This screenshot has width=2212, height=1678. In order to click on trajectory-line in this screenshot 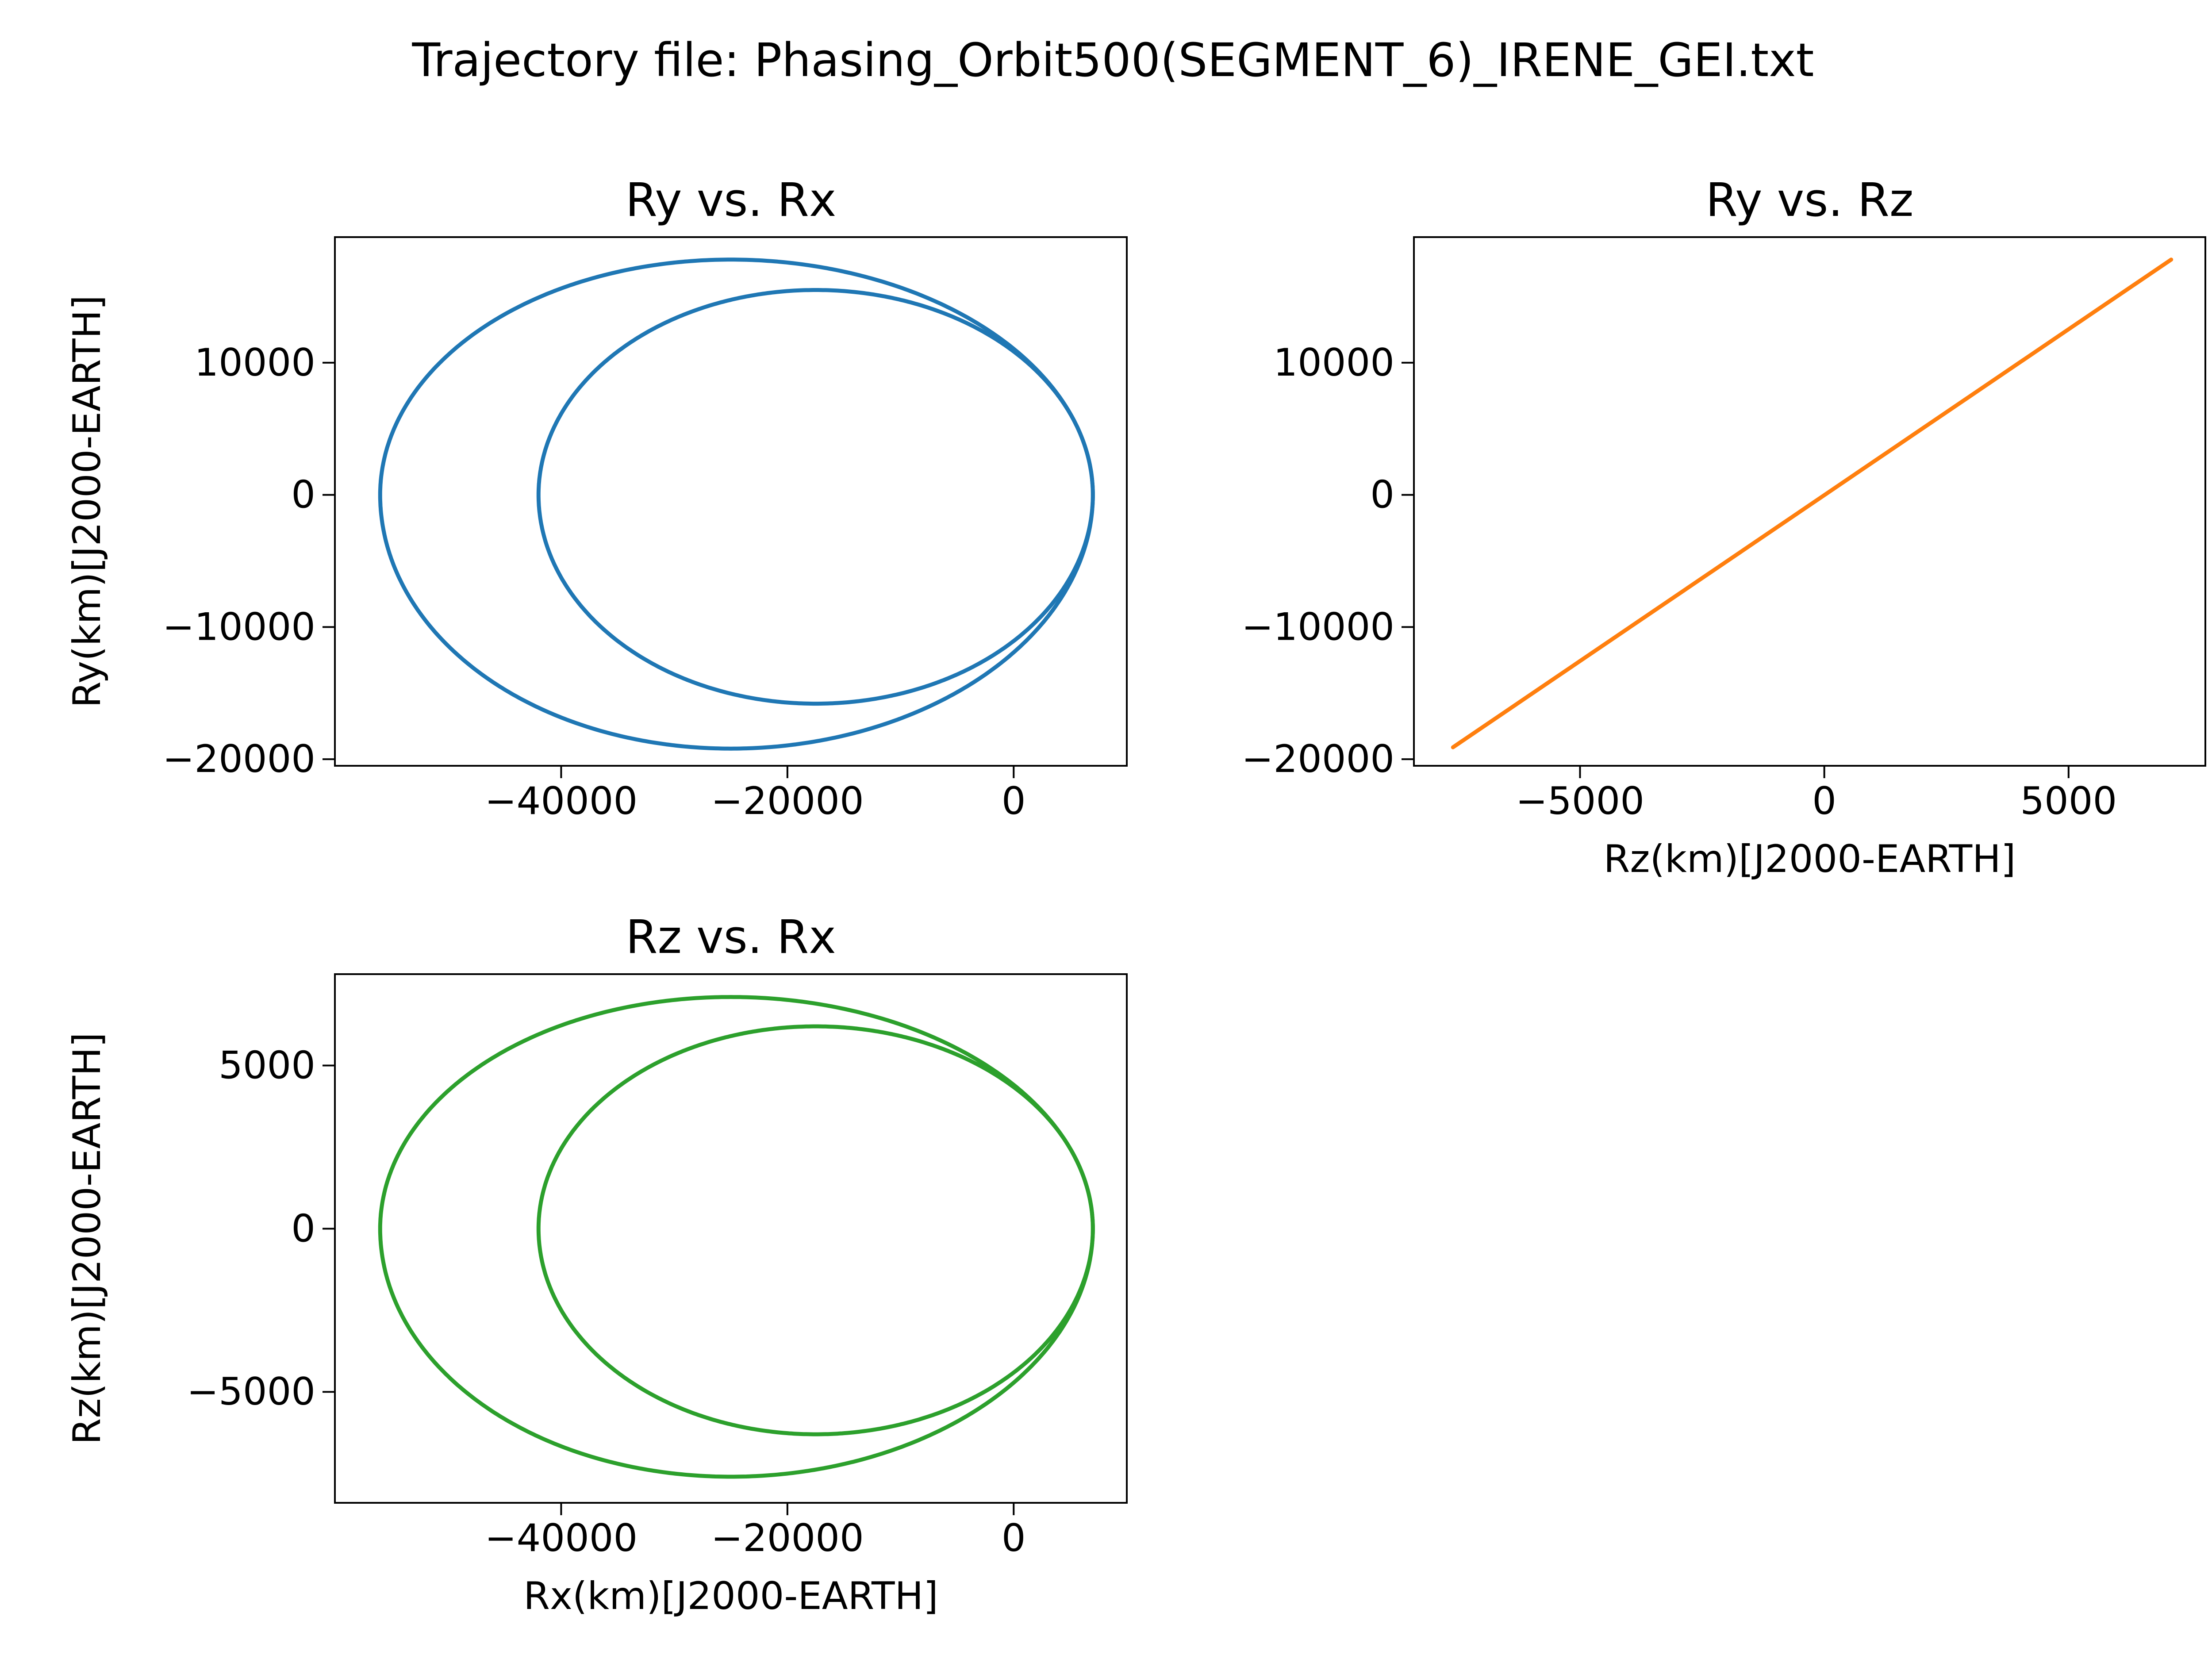, I will do `click(1812, 503)`.